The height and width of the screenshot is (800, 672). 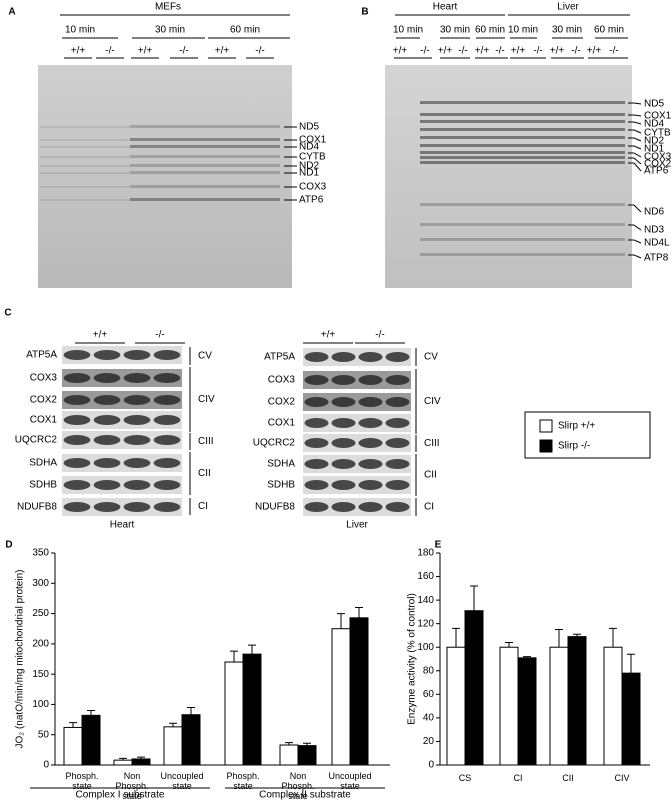 I want to click on protein-label: ATP5A, so click(x=41, y=355).